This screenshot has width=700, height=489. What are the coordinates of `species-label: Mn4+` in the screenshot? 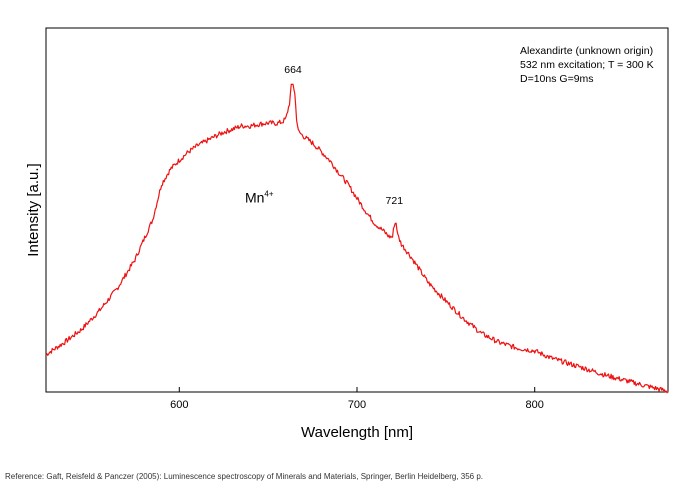 It's located at (259, 198).